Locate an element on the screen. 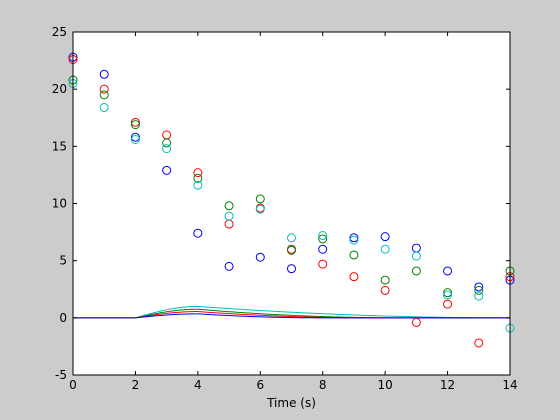 The image size is (560, 420). y-tick-label: 20 is located at coordinates (59, 89).